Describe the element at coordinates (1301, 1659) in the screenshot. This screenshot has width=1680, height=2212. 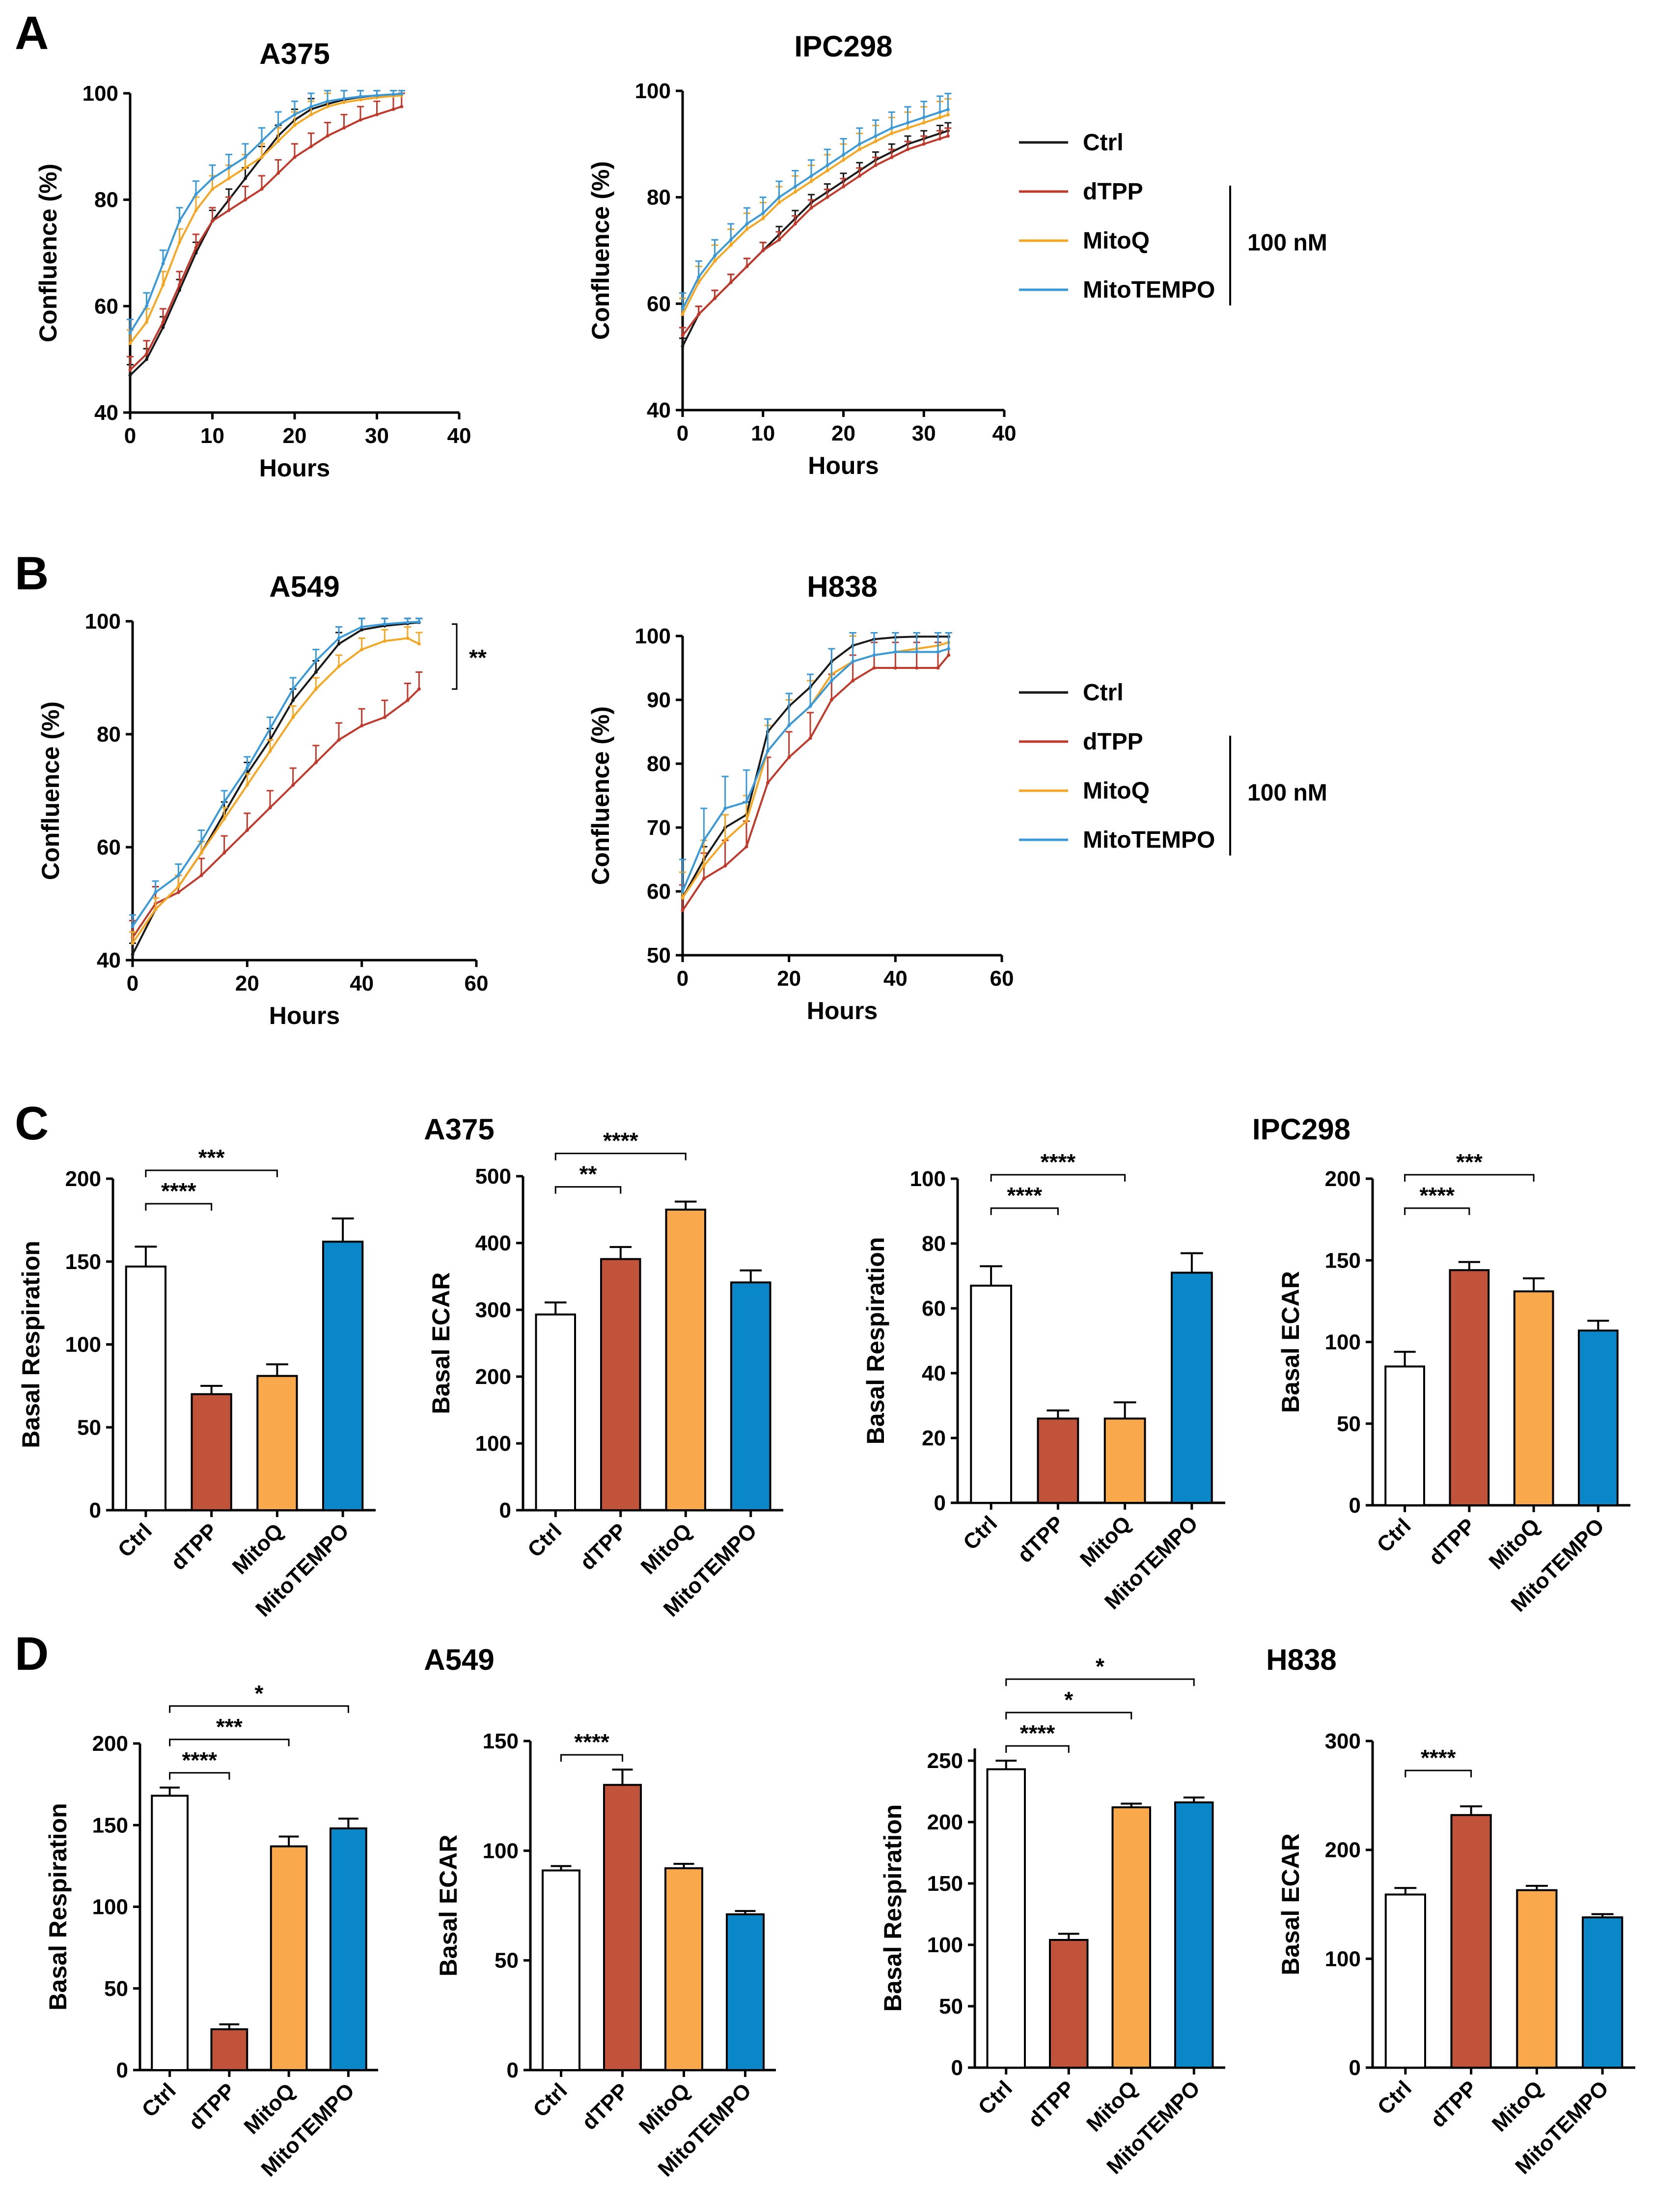
I see `section-title-d-right: H838` at that location.